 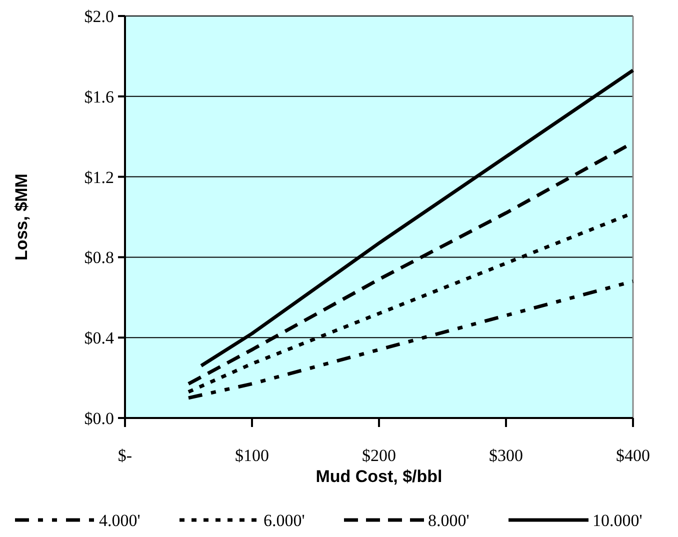 What do you see at coordinates (99, 338) in the screenshot?
I see `y-tick-label: $0.4` at bounding box center [99, 338].